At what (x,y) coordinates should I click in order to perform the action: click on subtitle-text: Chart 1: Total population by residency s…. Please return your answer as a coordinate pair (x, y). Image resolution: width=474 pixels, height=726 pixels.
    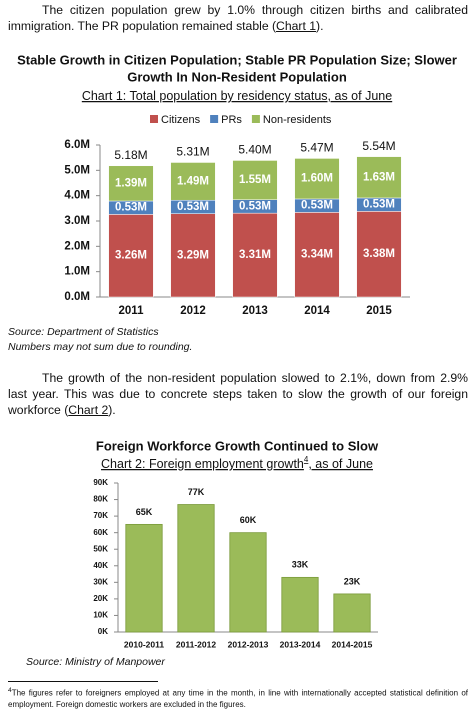
    Looking at the image, I should click on (237, 96).